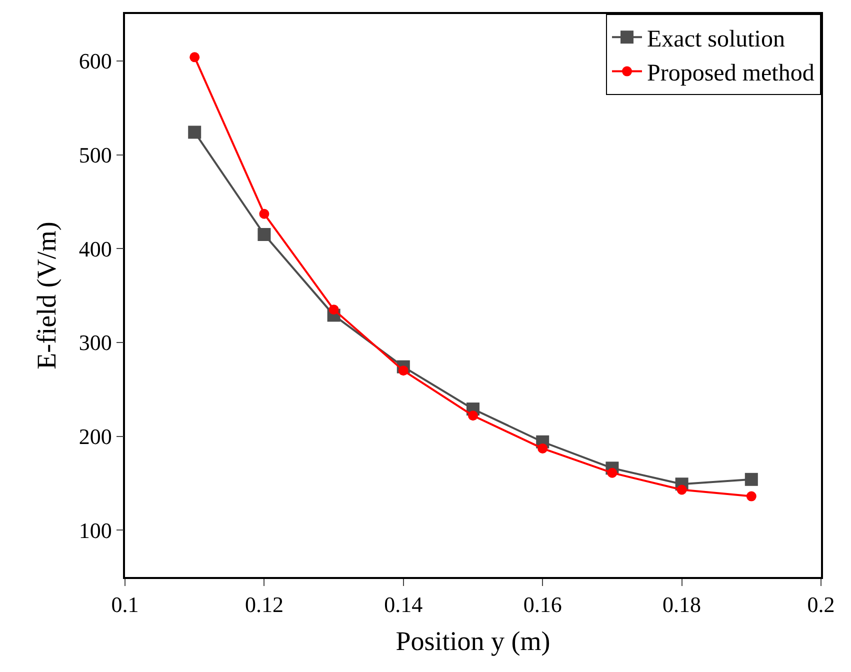 This screenshot has height=672, width=851. I want to click on y-axis-title: E-field (V/m), so click(46, 296).